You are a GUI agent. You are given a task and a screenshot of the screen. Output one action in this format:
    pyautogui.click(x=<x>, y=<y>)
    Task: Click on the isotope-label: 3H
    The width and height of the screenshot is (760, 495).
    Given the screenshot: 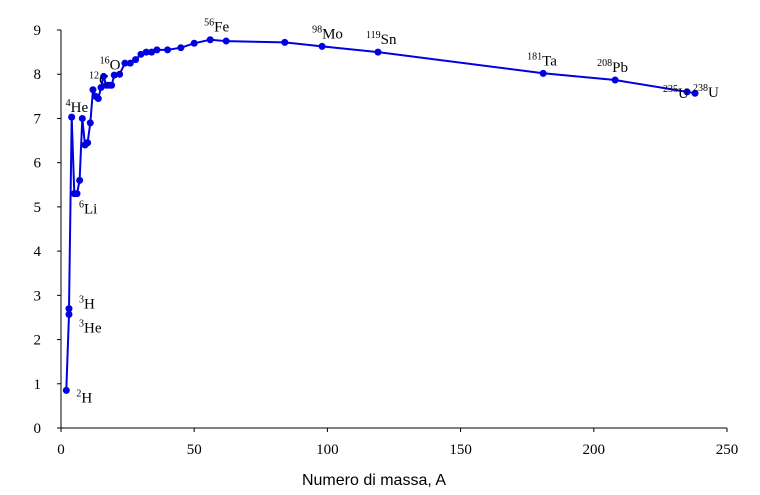 What is the action you would take?
    pyautogui.click(x=87, y=304)
    